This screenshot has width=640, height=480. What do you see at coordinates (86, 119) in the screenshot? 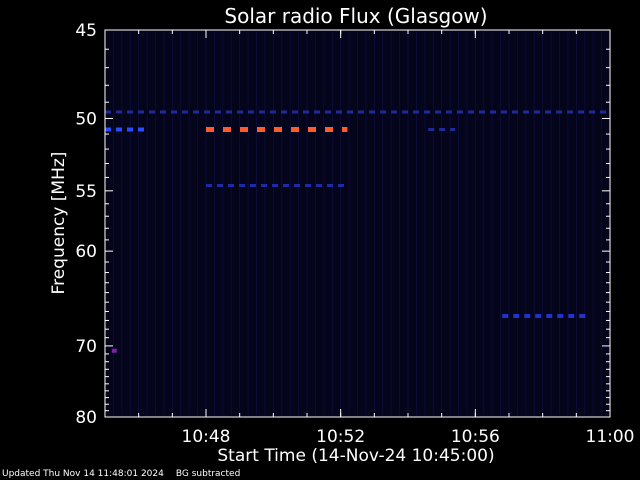
I see `y-tick-label: 50` at bounding box center [86, 119].